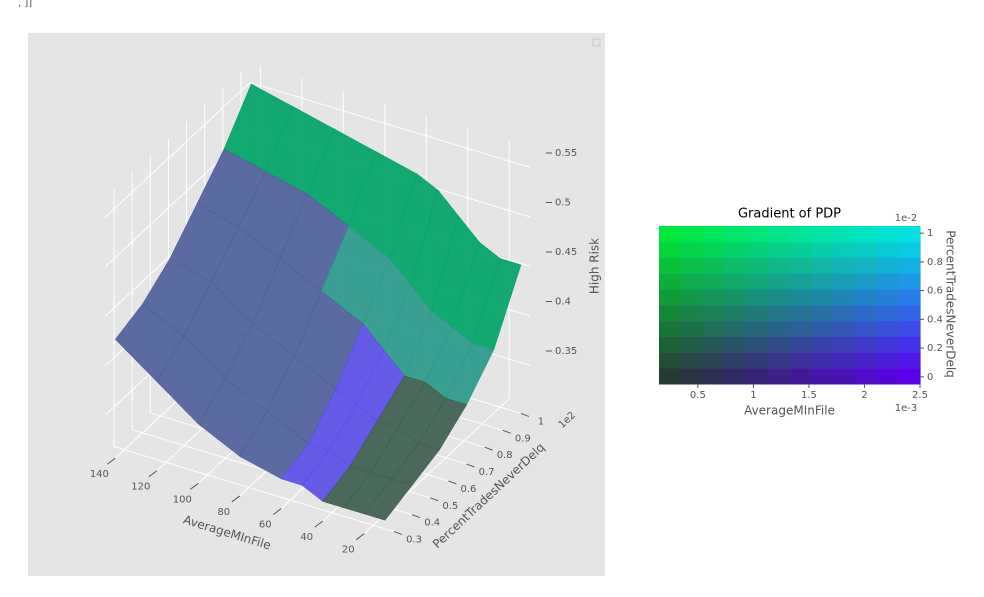 The height and width of the screenshot is (597, 984). What do you see at coordinates (951, 304) in the screenshot?
I see `y-axis-label: PercentTradesNeverDelq` at bounding box center [951, 304].